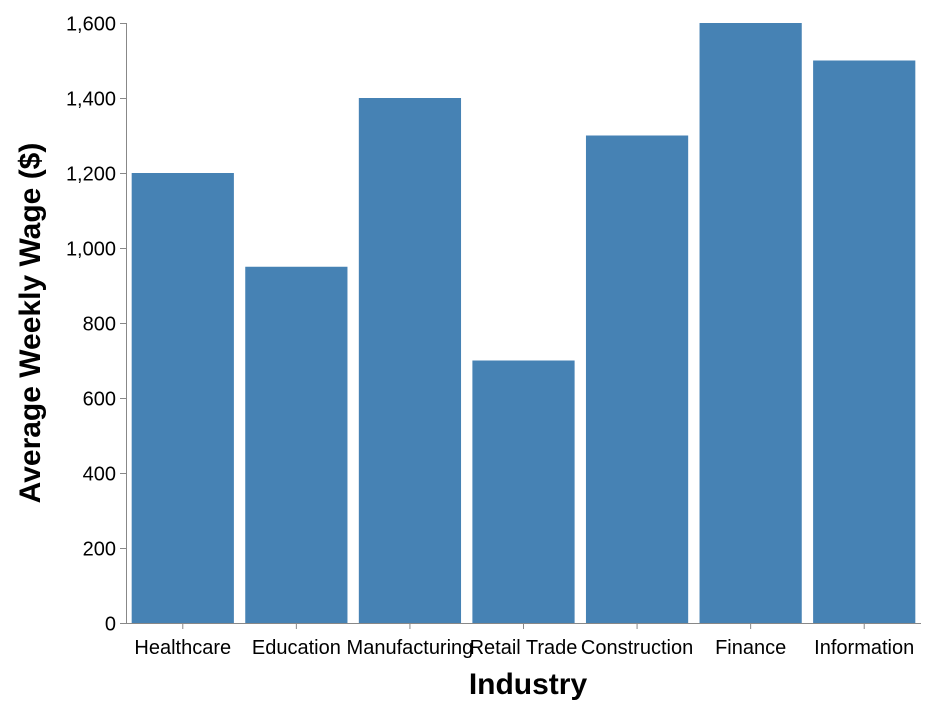  Describe the element at coordinates (91, 25) in the screenshot. I see `y-tick-label: 1,600` at that location.